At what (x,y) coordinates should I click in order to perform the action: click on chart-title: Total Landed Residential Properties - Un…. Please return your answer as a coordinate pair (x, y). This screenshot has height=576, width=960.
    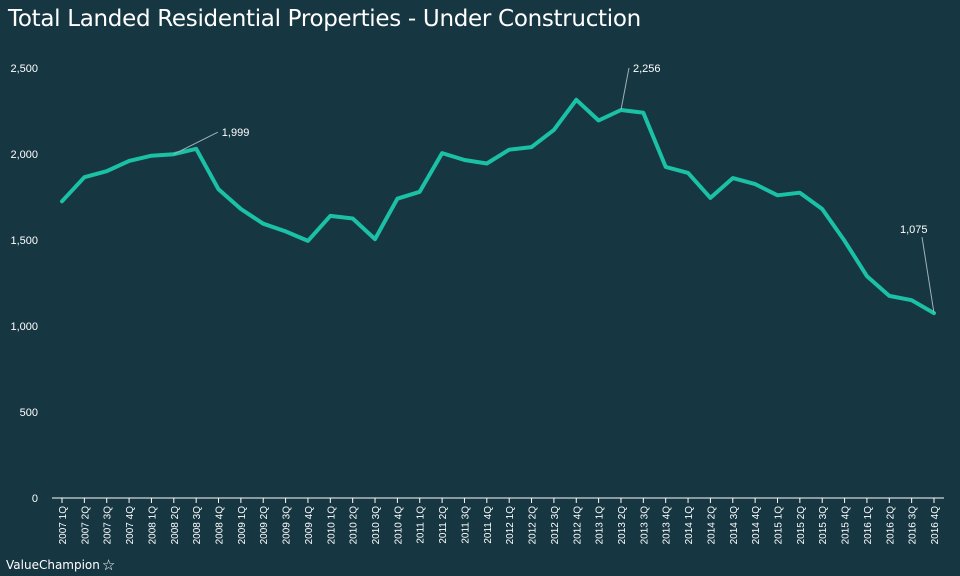
    Looking at the image, I should click on (324, 19).